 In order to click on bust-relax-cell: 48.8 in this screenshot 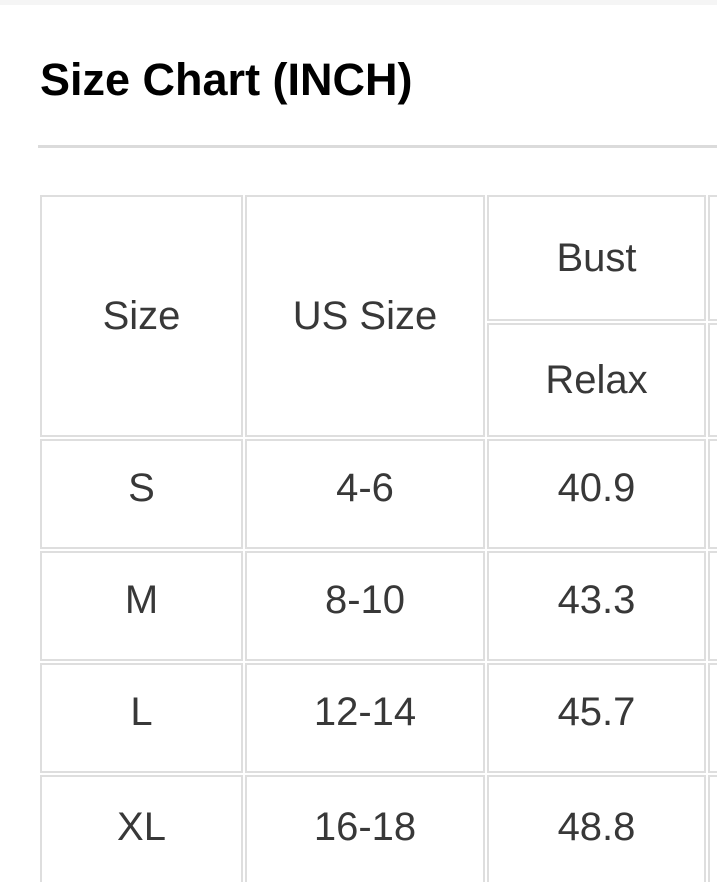, I will do `click(596, 828)`.